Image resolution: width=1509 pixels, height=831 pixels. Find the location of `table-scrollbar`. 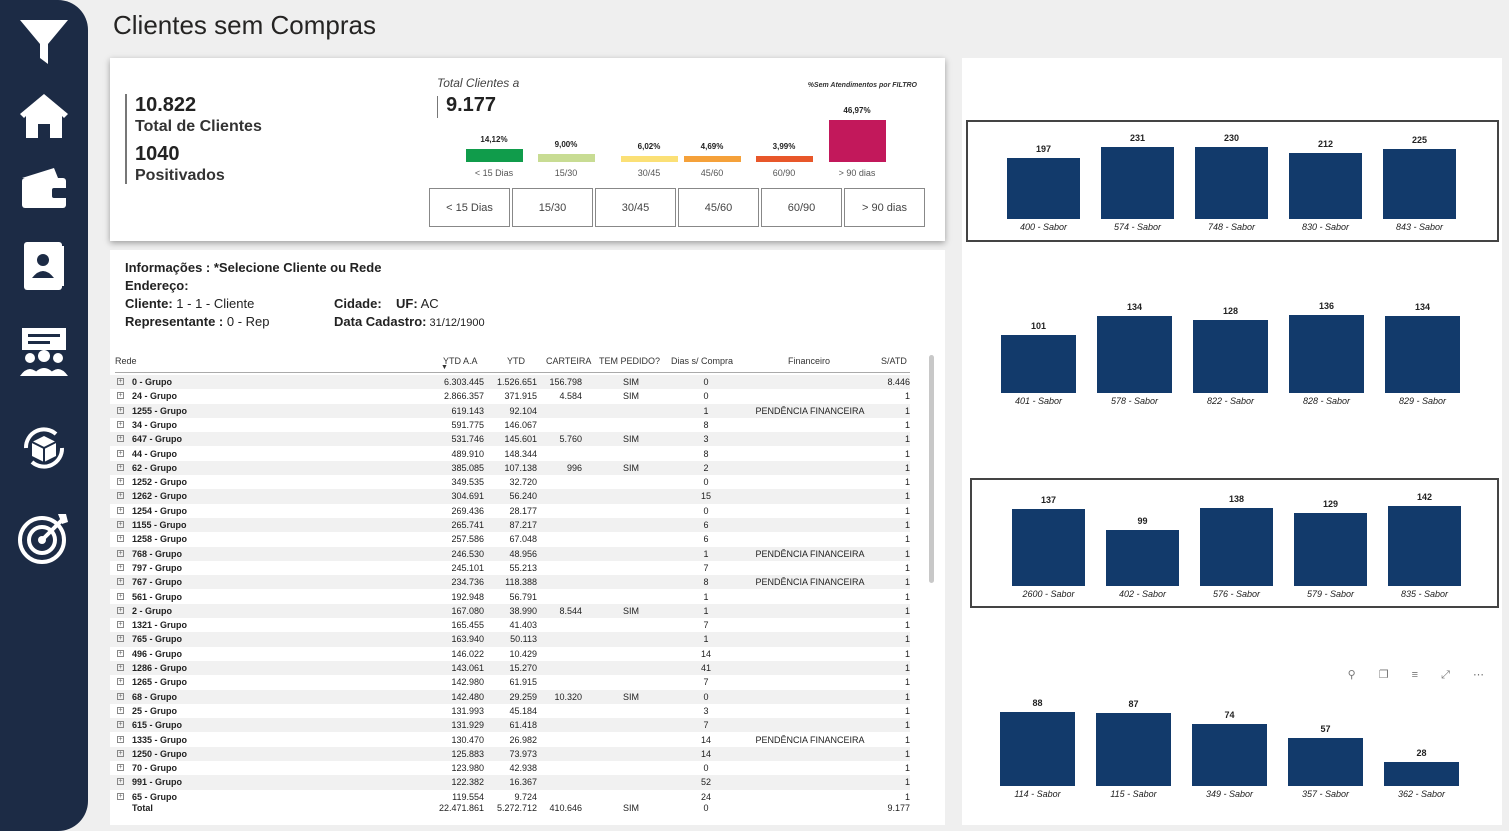

table-scrollbar is located at coordinates (931, 469).